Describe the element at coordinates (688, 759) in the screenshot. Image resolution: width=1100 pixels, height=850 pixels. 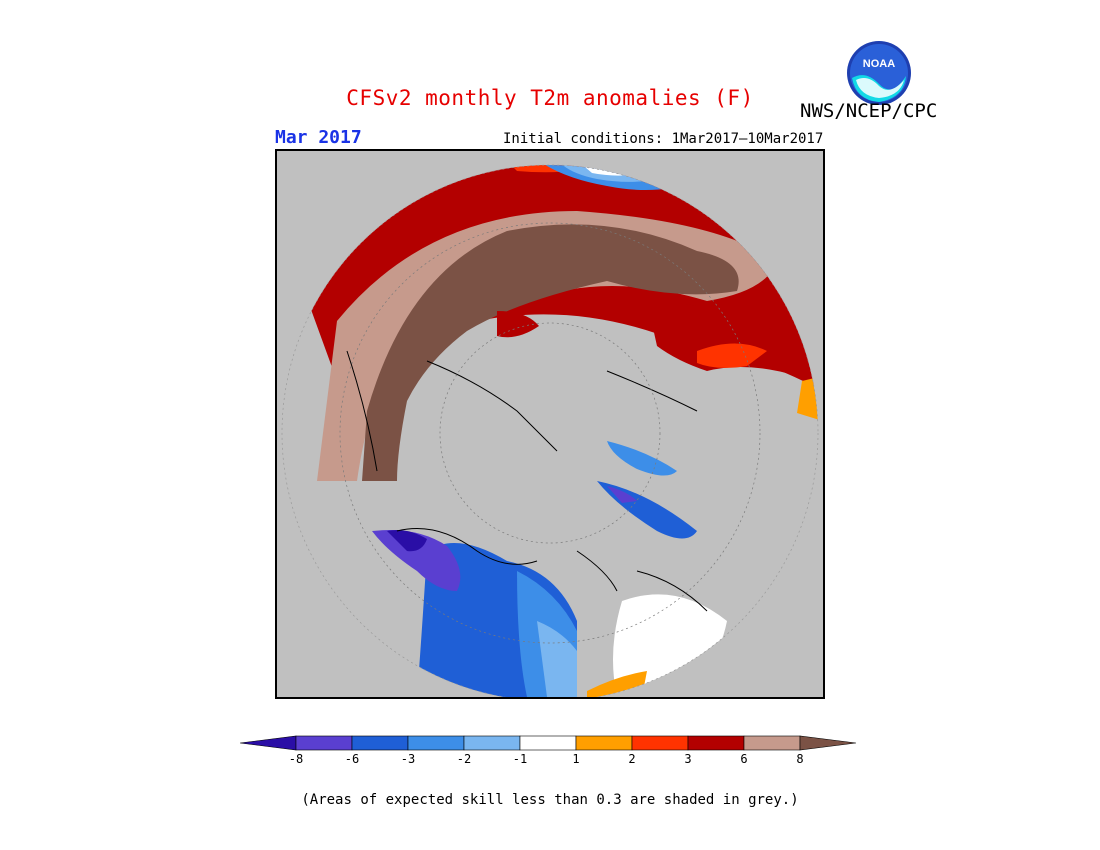
I see `colorbar-tick-label: 3` at that location.